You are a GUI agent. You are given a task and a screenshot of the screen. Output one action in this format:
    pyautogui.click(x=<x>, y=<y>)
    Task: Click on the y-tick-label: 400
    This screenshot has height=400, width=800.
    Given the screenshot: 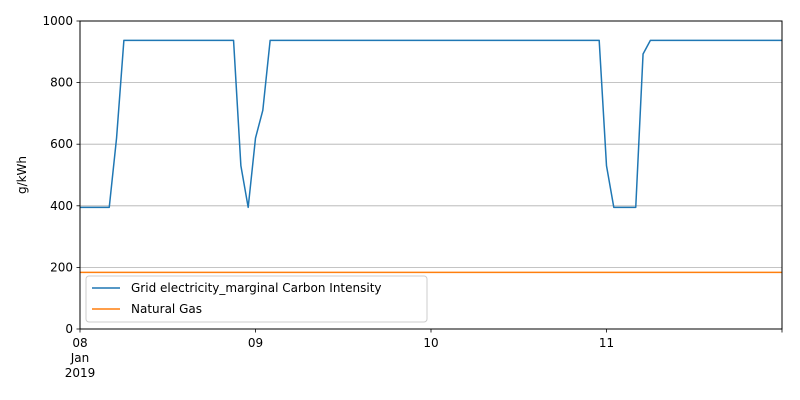 What is the action you would take?
    pyautogui.click(x=61, y=206)
    